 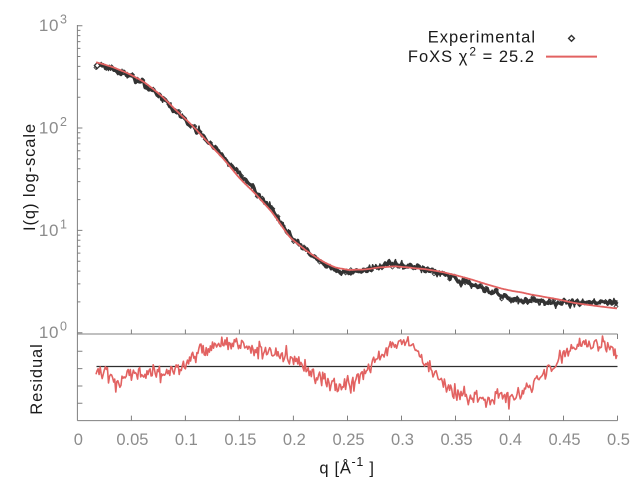 What do you see at coordinates (402, 440) in the screenshot?
I see `svg-text: 0.3` at bounding box center [402, 440].